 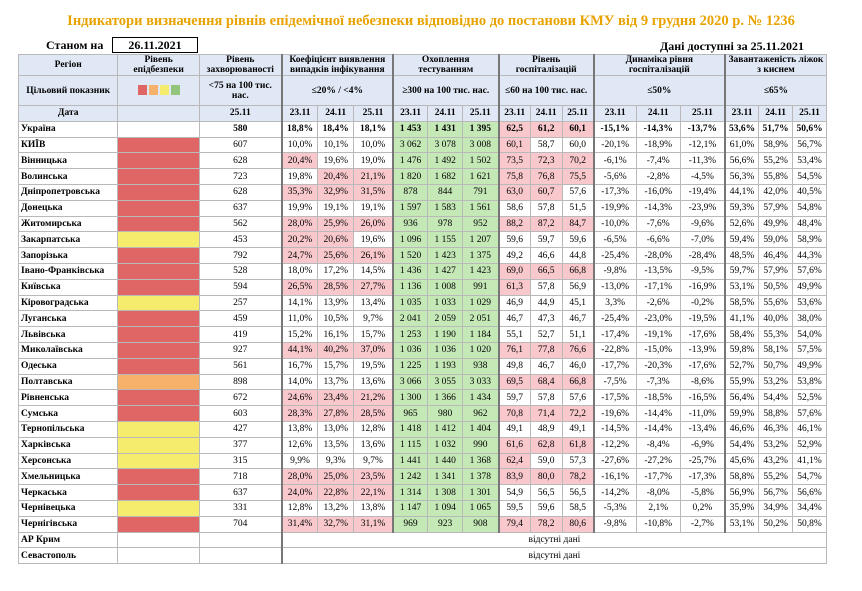 What do you see at coordinates (410, 176) in the screenshot?
I see `testing-value: 1 820` at bounding box center [410, 176].